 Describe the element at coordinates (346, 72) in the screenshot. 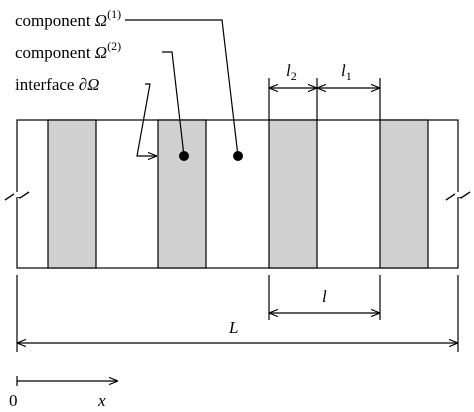

I see `dimension-label: l1` at that location.